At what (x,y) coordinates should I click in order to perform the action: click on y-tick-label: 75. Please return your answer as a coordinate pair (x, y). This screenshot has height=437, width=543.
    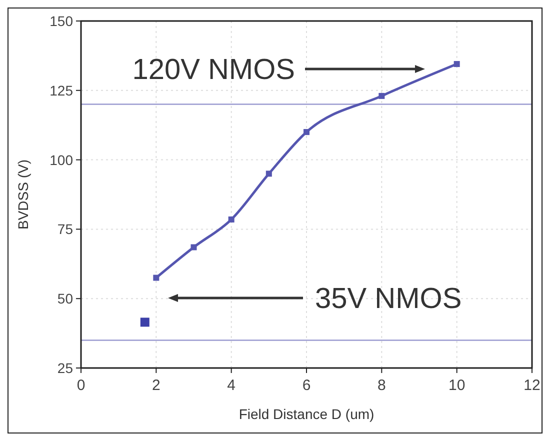
    Looking at the image, I should click on (65, 229).